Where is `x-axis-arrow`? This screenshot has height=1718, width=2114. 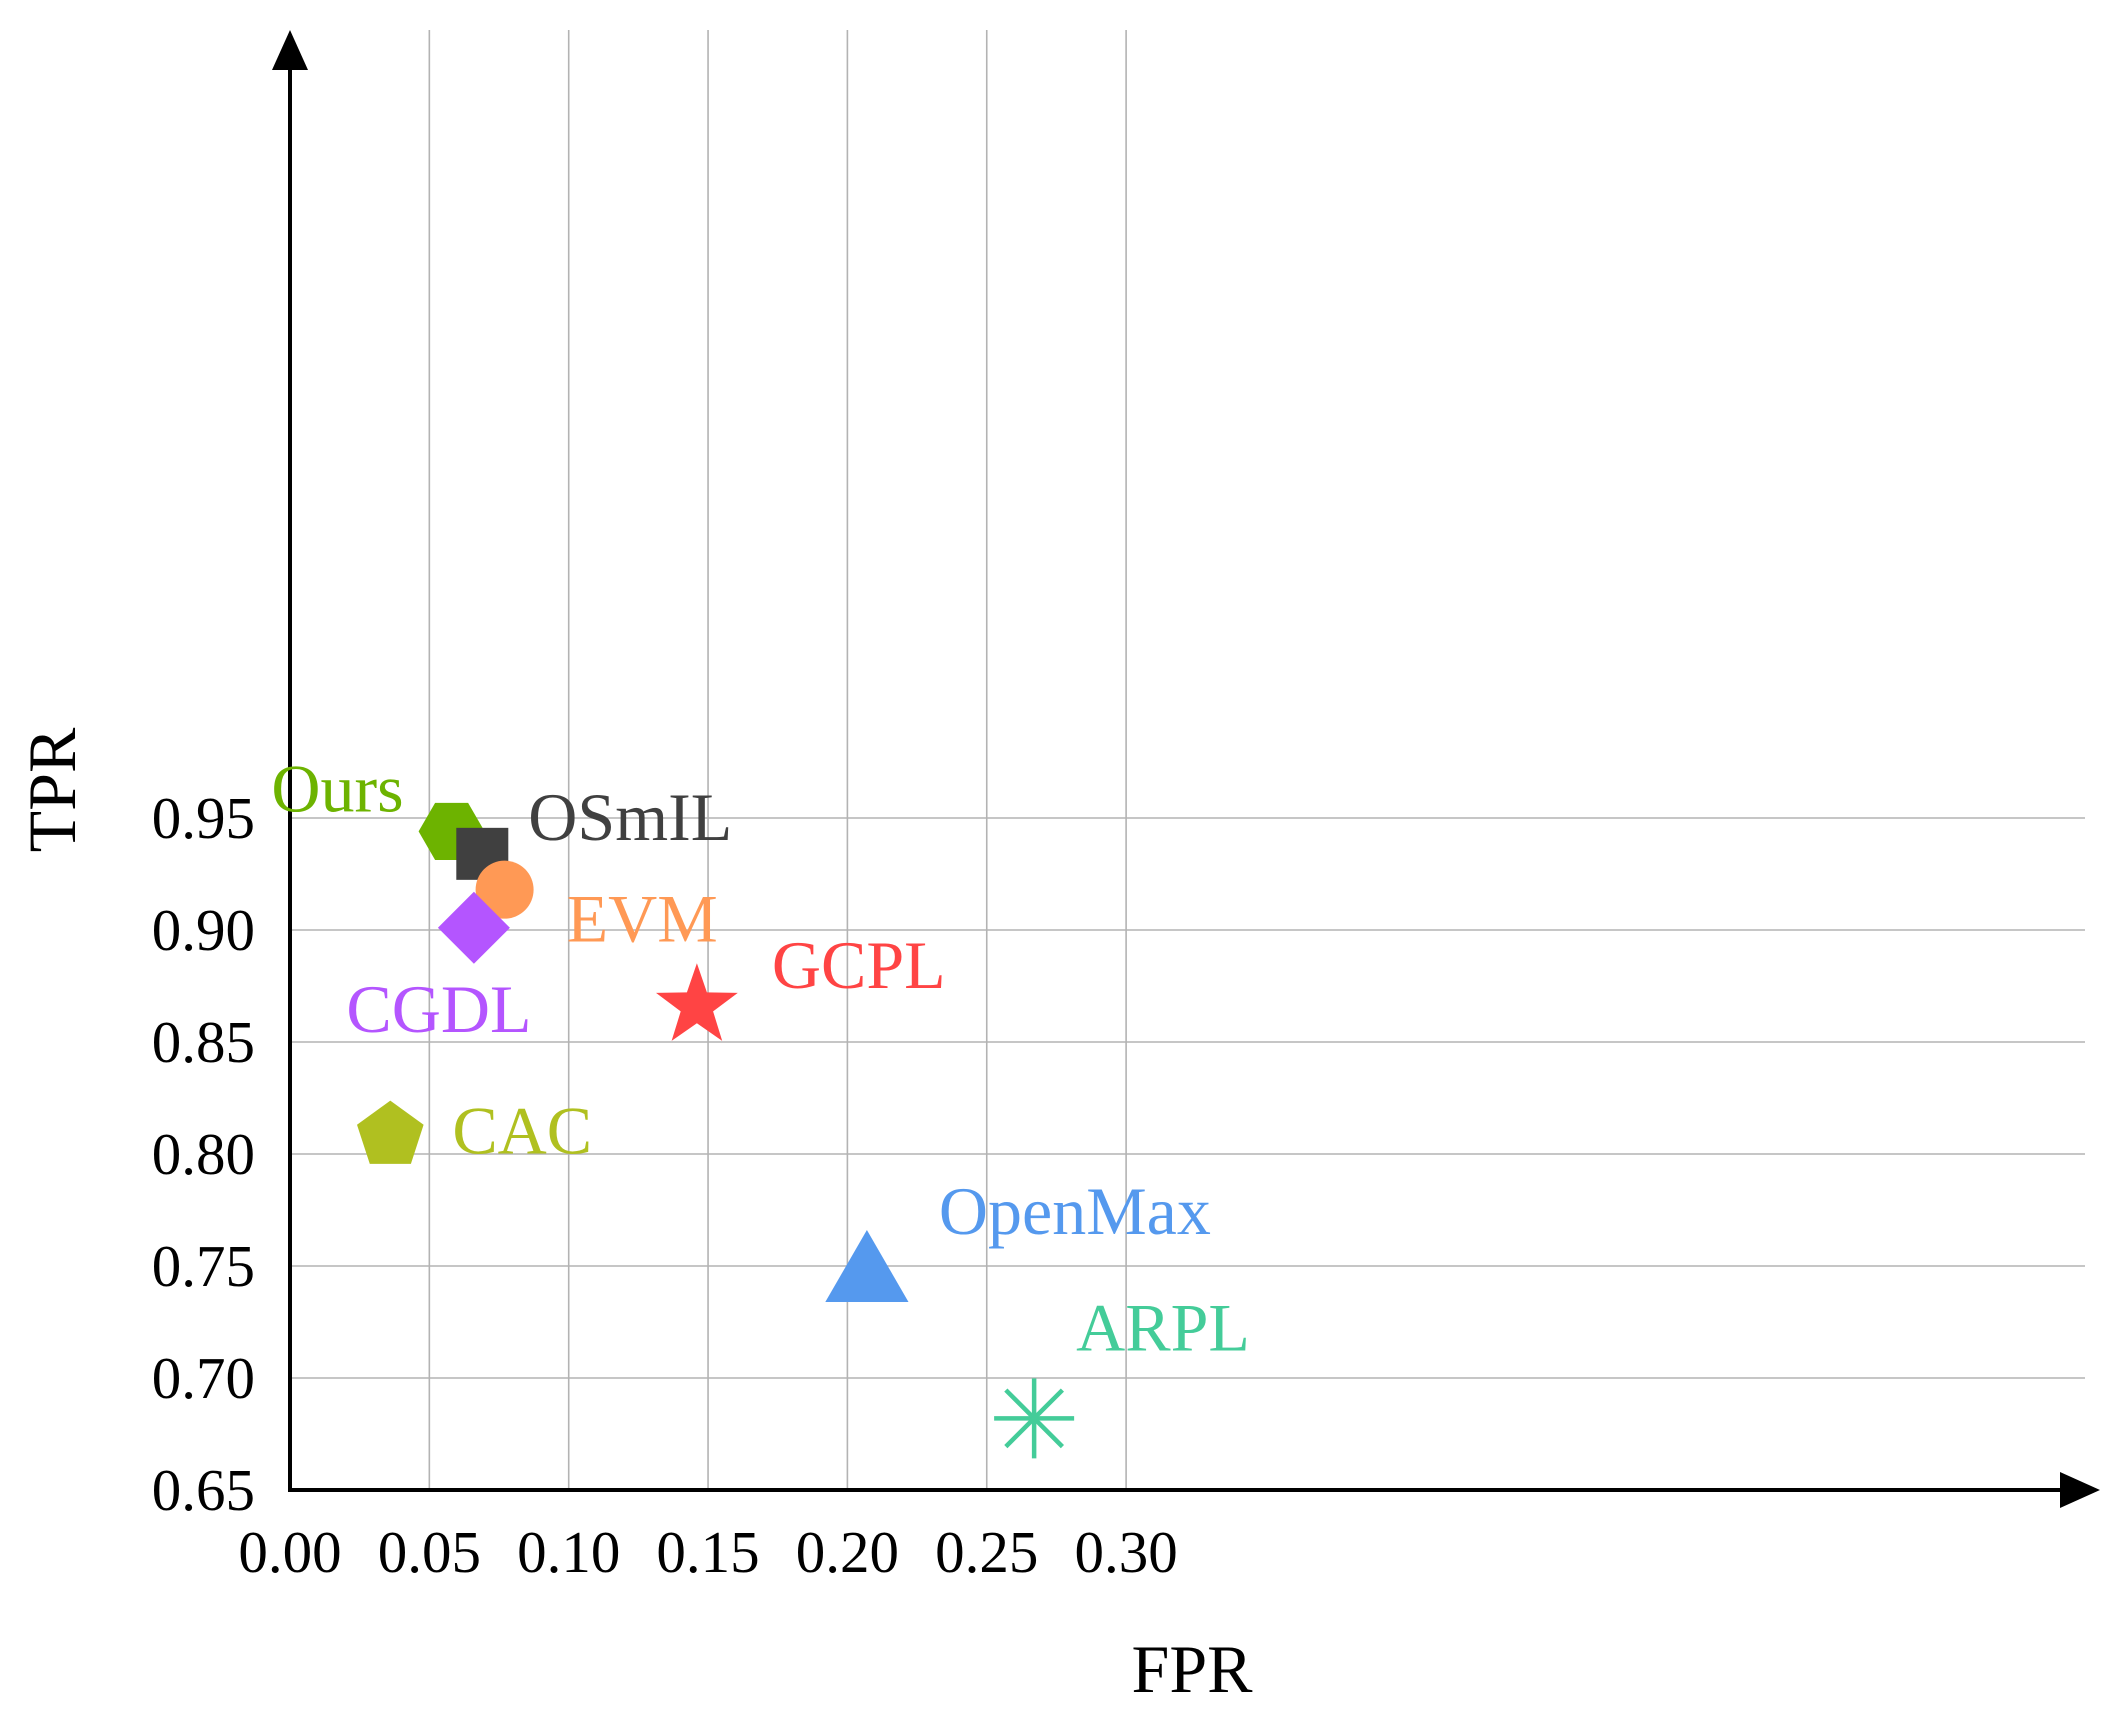 x-axis-arrow is located at coordinates (2080, 1490).